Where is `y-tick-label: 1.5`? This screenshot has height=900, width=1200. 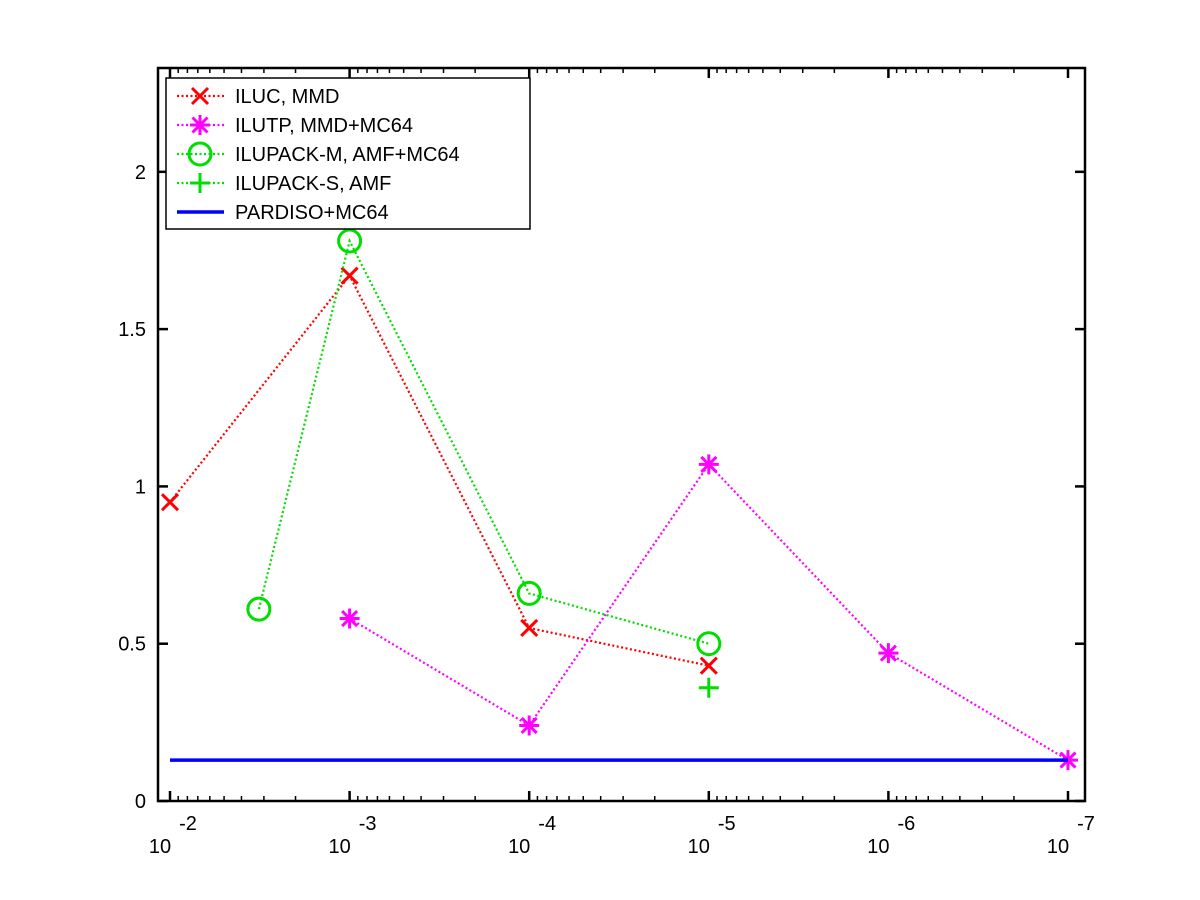 y-tick-label: 1.5 is located at coordinates (132, 330).